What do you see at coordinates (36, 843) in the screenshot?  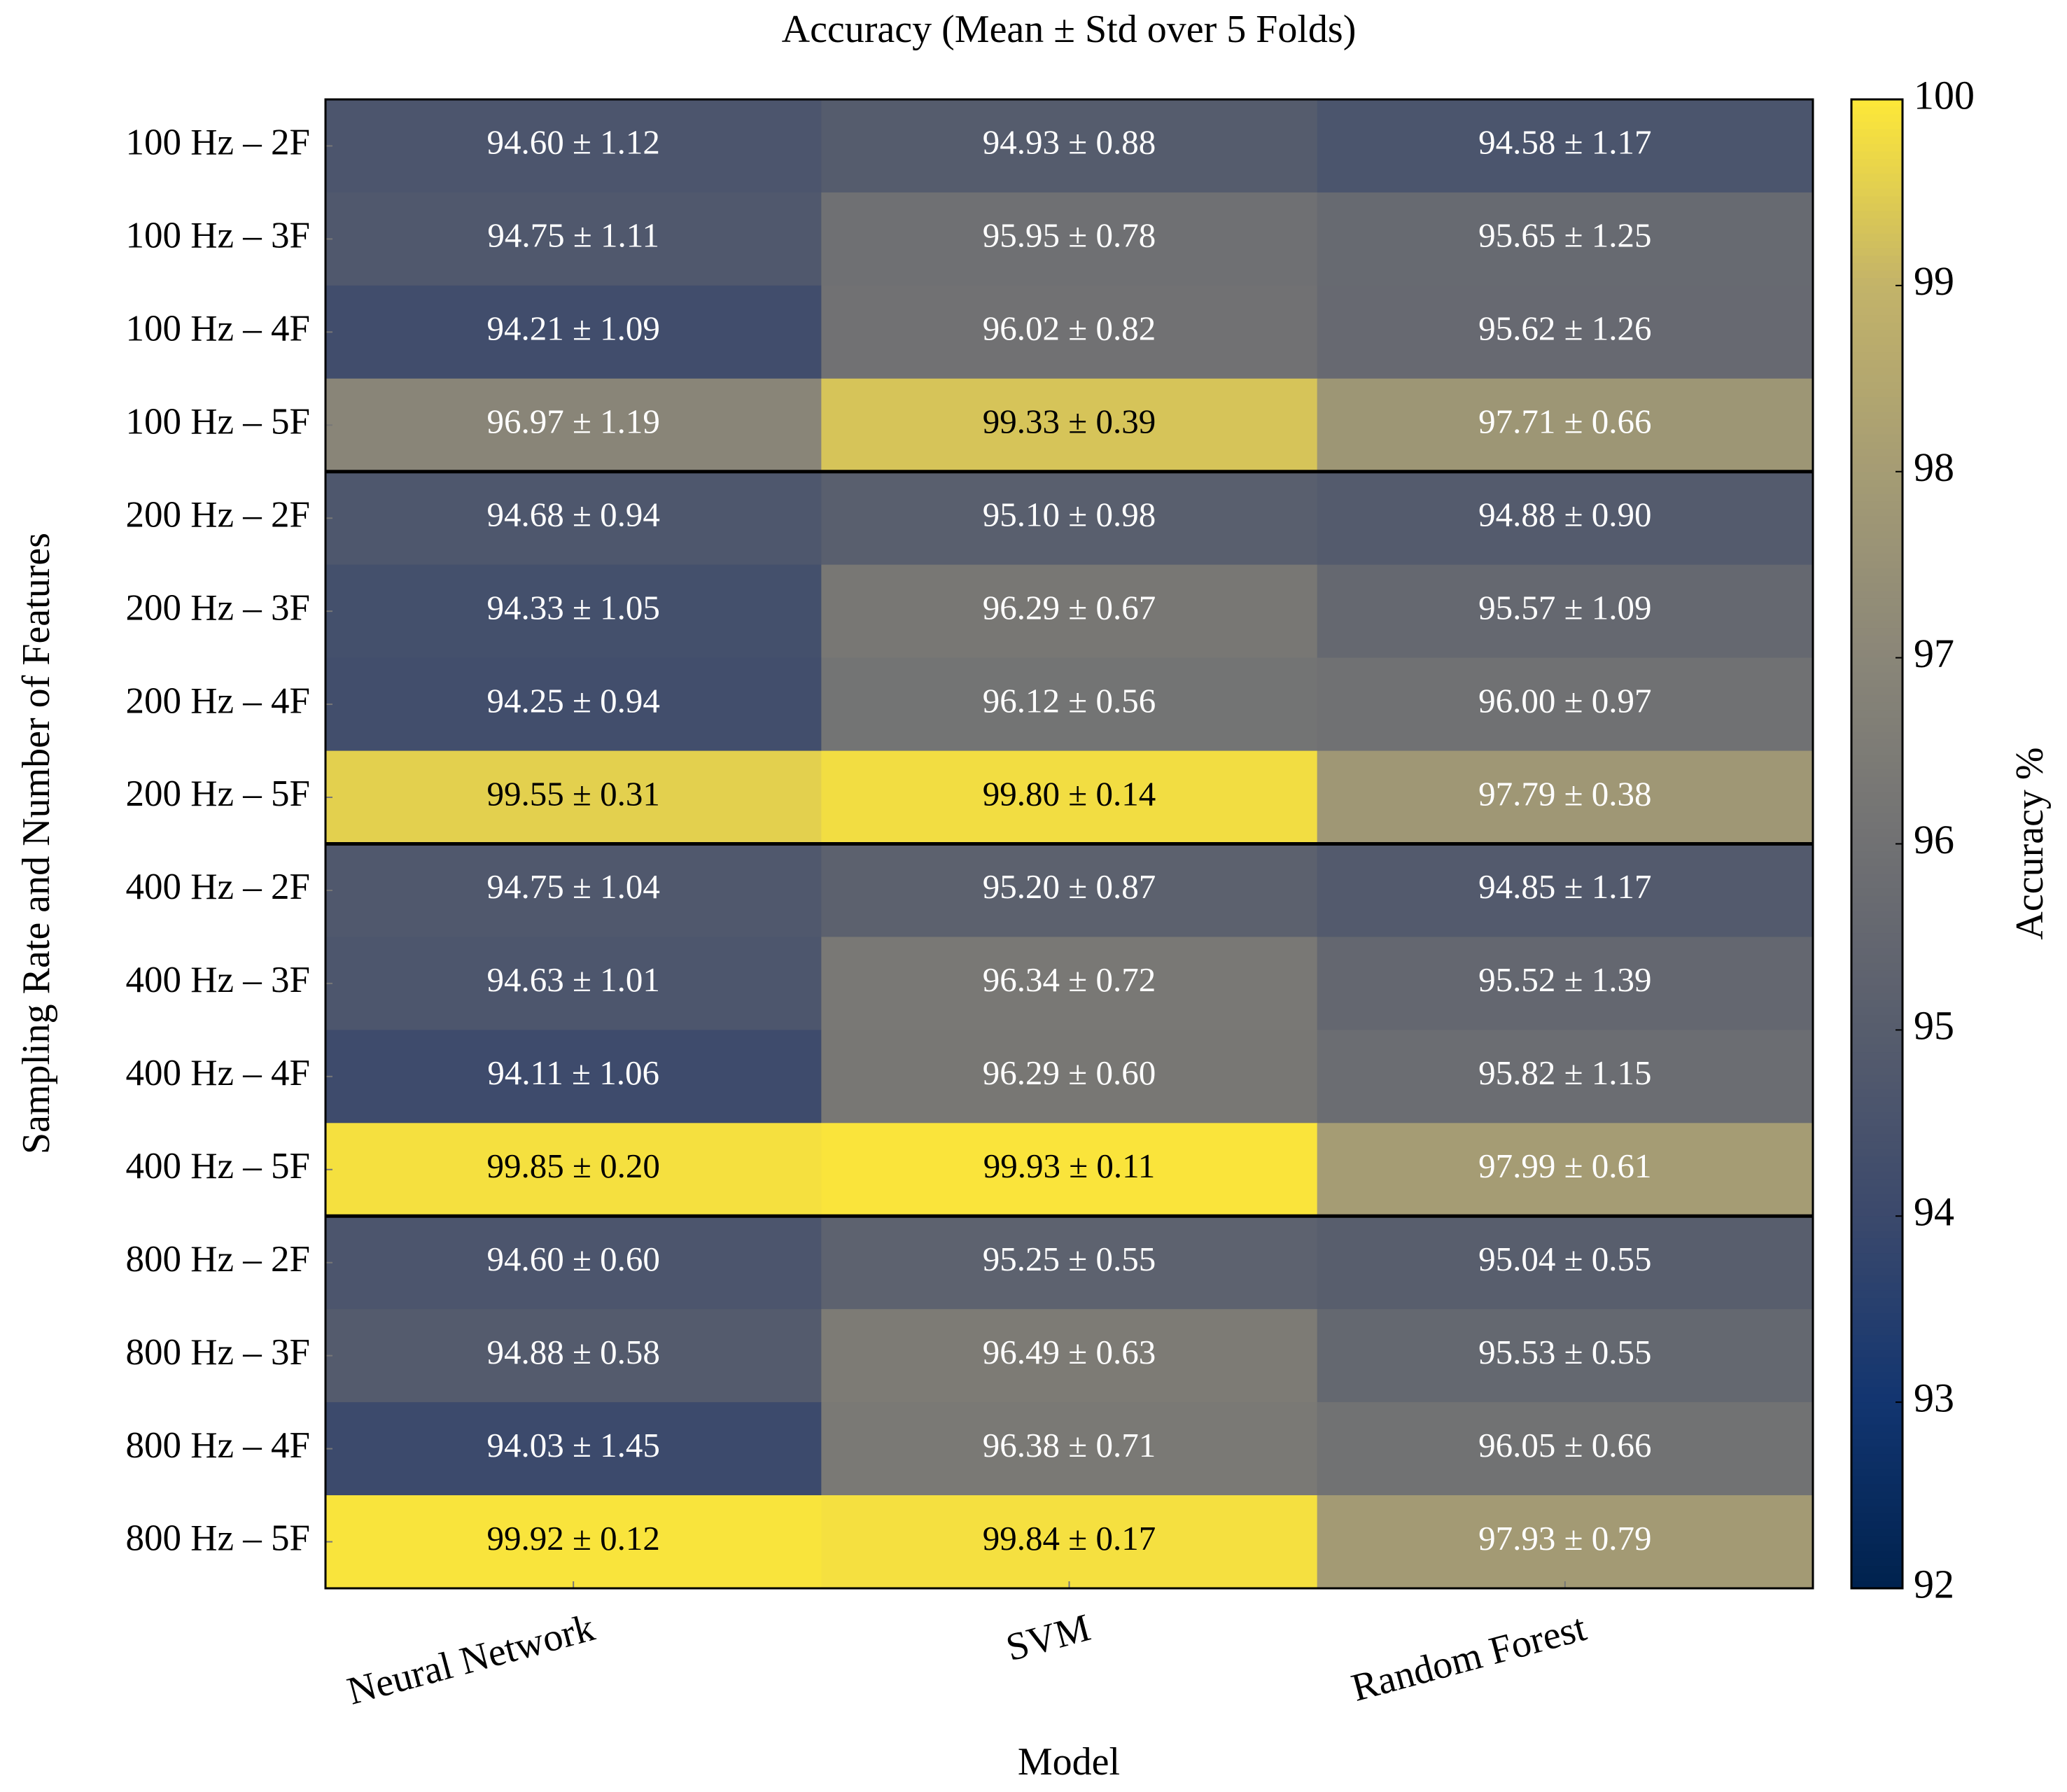 I see `y-axis-label: Sampling Rate and Number of Features` at bounding box center [36, 843].